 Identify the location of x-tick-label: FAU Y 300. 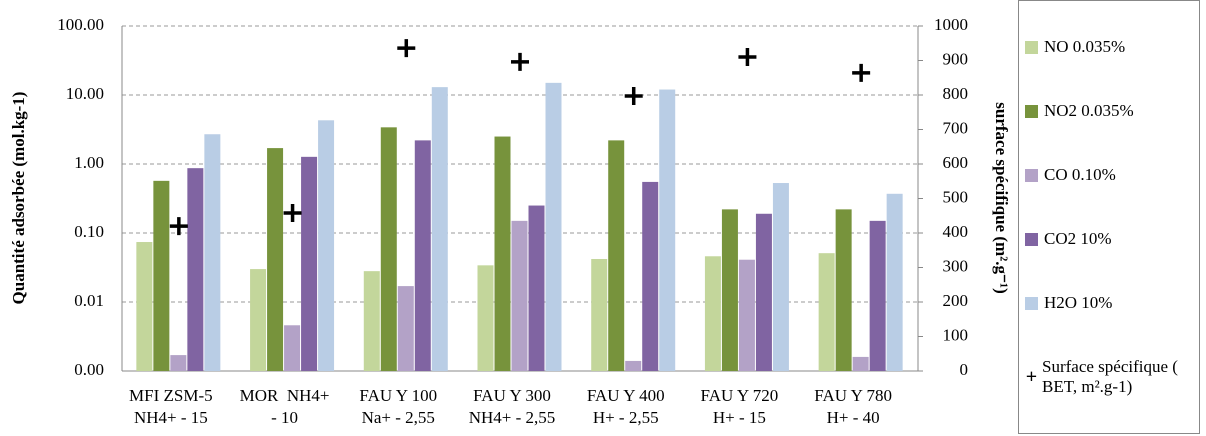
(512, 395).